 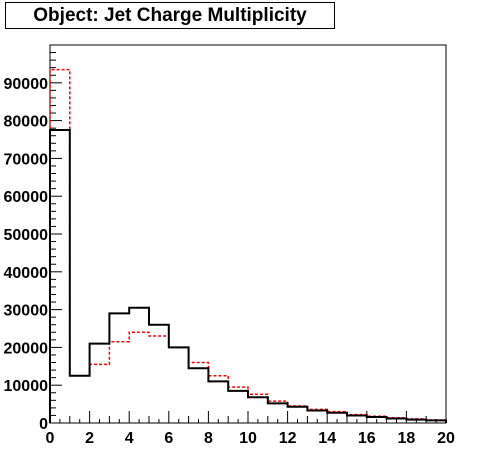 What do you see at coordinates (43, 424) in the screenshot?
I see `y-tick-label: 0` at bounding box center [43, 424].